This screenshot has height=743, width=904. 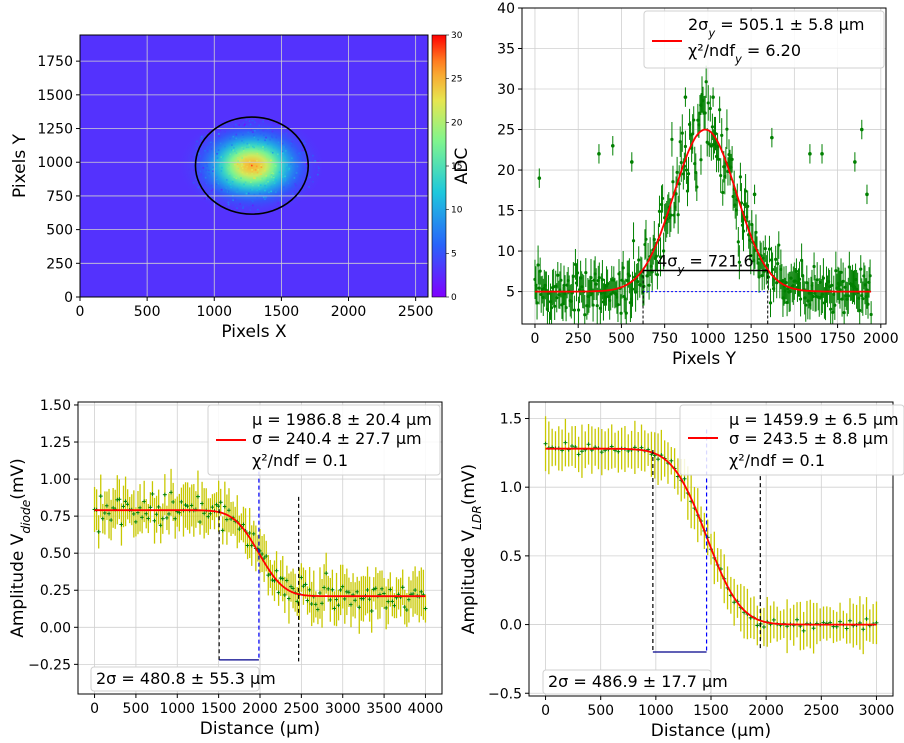 What do you see at coordinates (68, 298) in the screenshot?
I see `y-tick-label: 0` at bounding box center [68, 298].